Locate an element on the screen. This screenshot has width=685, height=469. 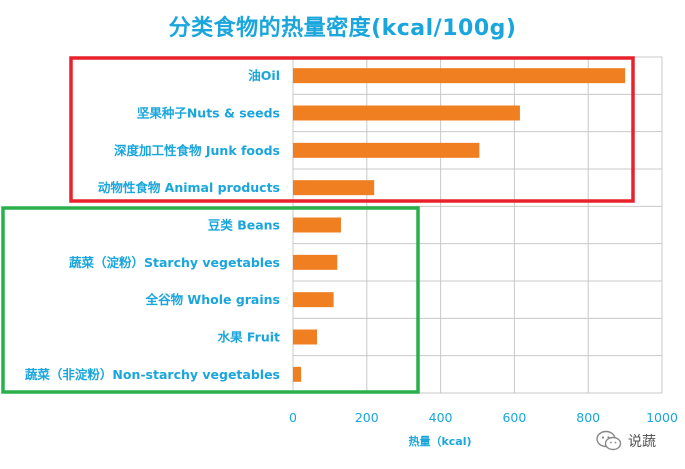
category-label-3: 动物性食物 Animal products is located at coordinates (189, 187).